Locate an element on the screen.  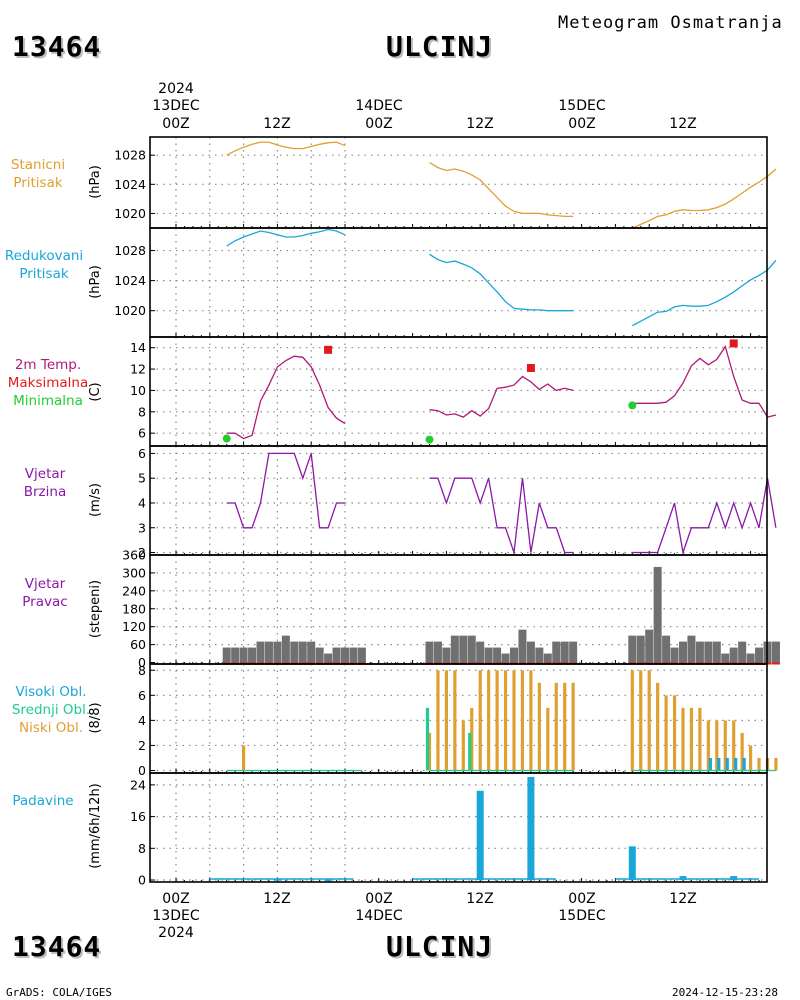
footer-credit: GrADS: COLA/IGES is located at coordinates (59, 992).